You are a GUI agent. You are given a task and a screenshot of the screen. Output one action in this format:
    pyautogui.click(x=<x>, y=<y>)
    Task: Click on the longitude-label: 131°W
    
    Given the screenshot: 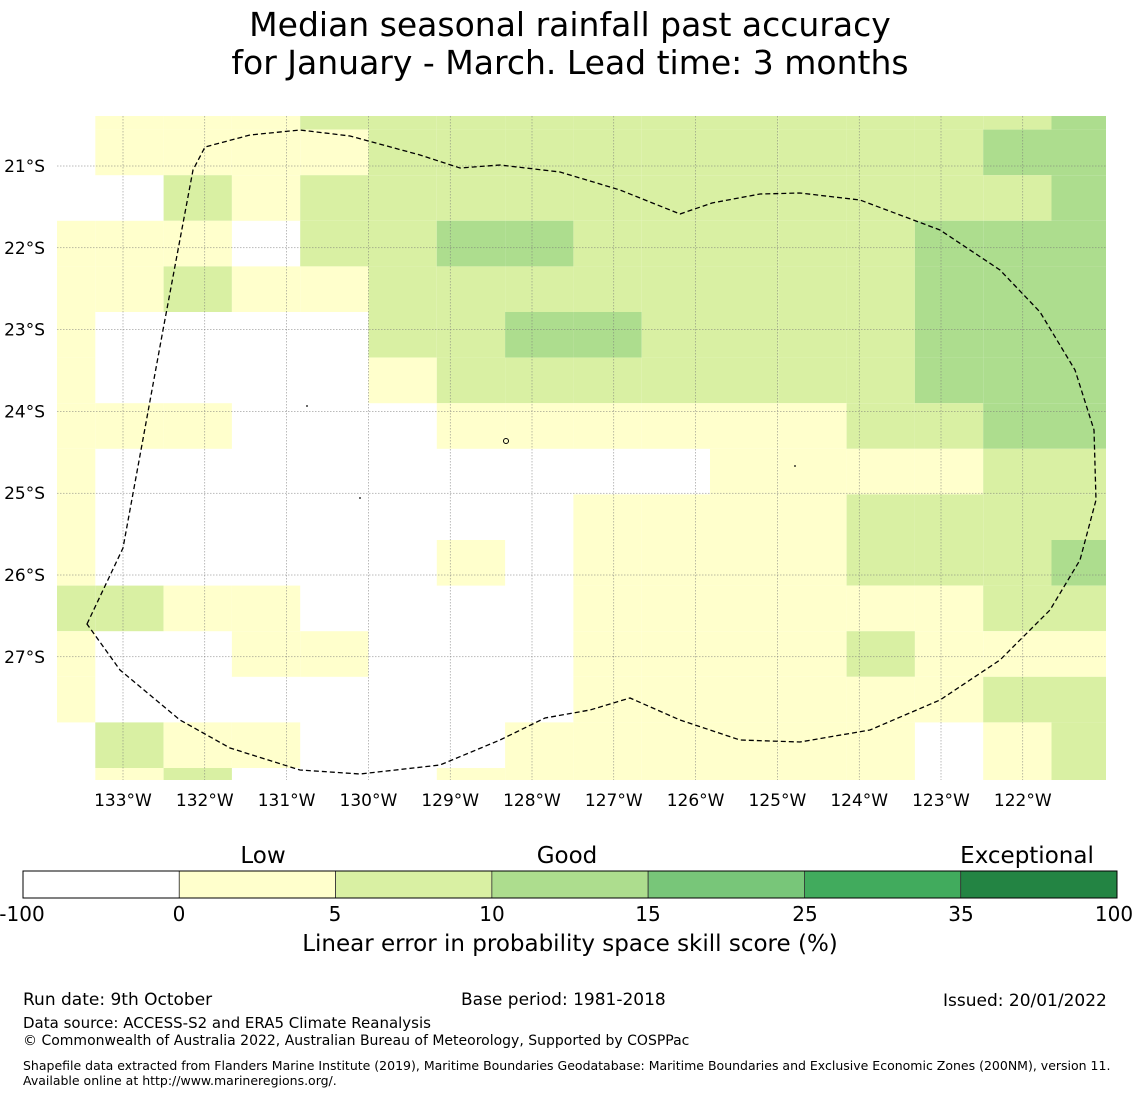 What is the action you would take?
    pyautogui.click(x=287, y=801)
    